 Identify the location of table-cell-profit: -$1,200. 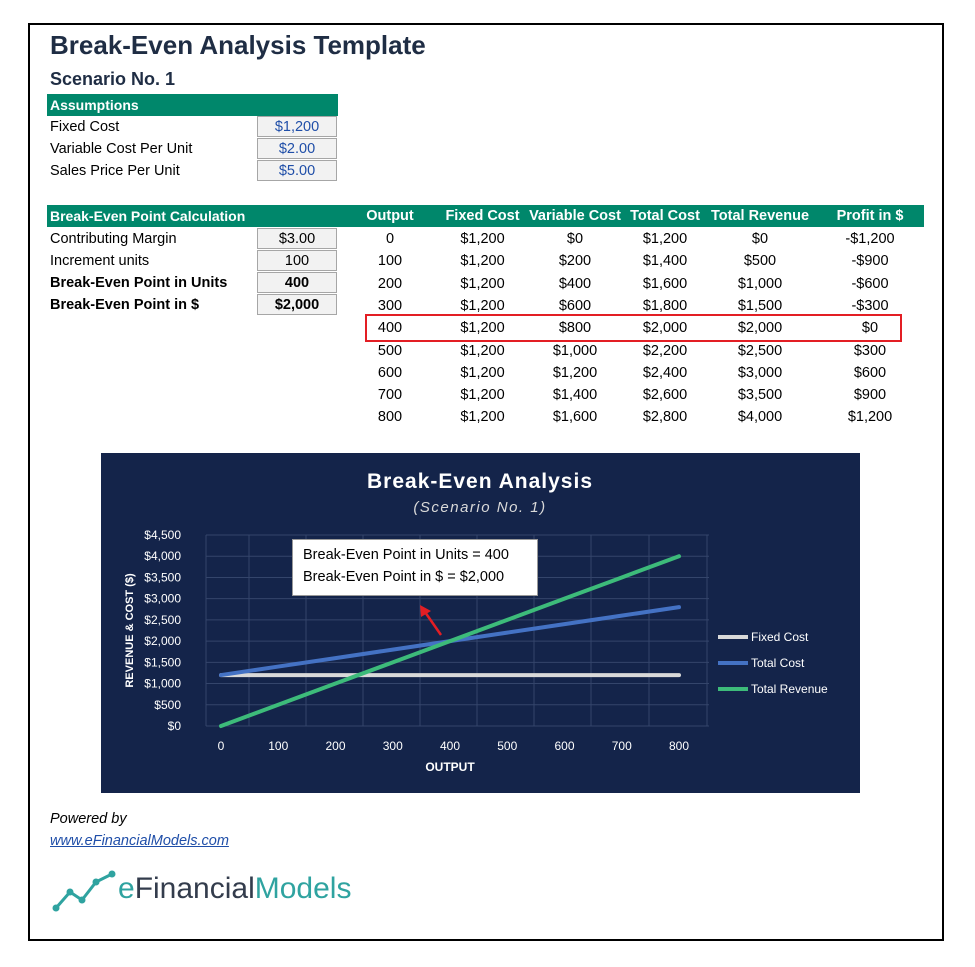
(870, 239).